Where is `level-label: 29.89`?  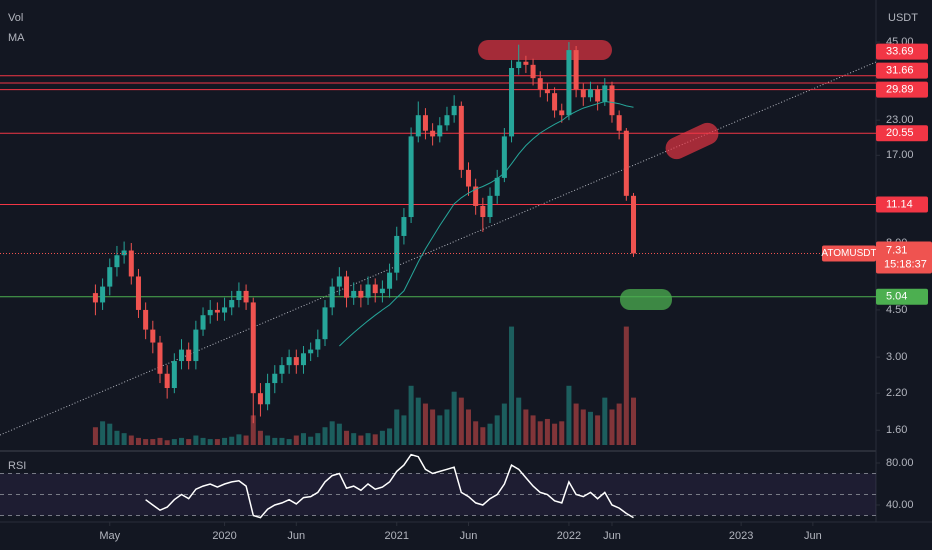 level-label: 29.89 is located at coordinates (900, 90).